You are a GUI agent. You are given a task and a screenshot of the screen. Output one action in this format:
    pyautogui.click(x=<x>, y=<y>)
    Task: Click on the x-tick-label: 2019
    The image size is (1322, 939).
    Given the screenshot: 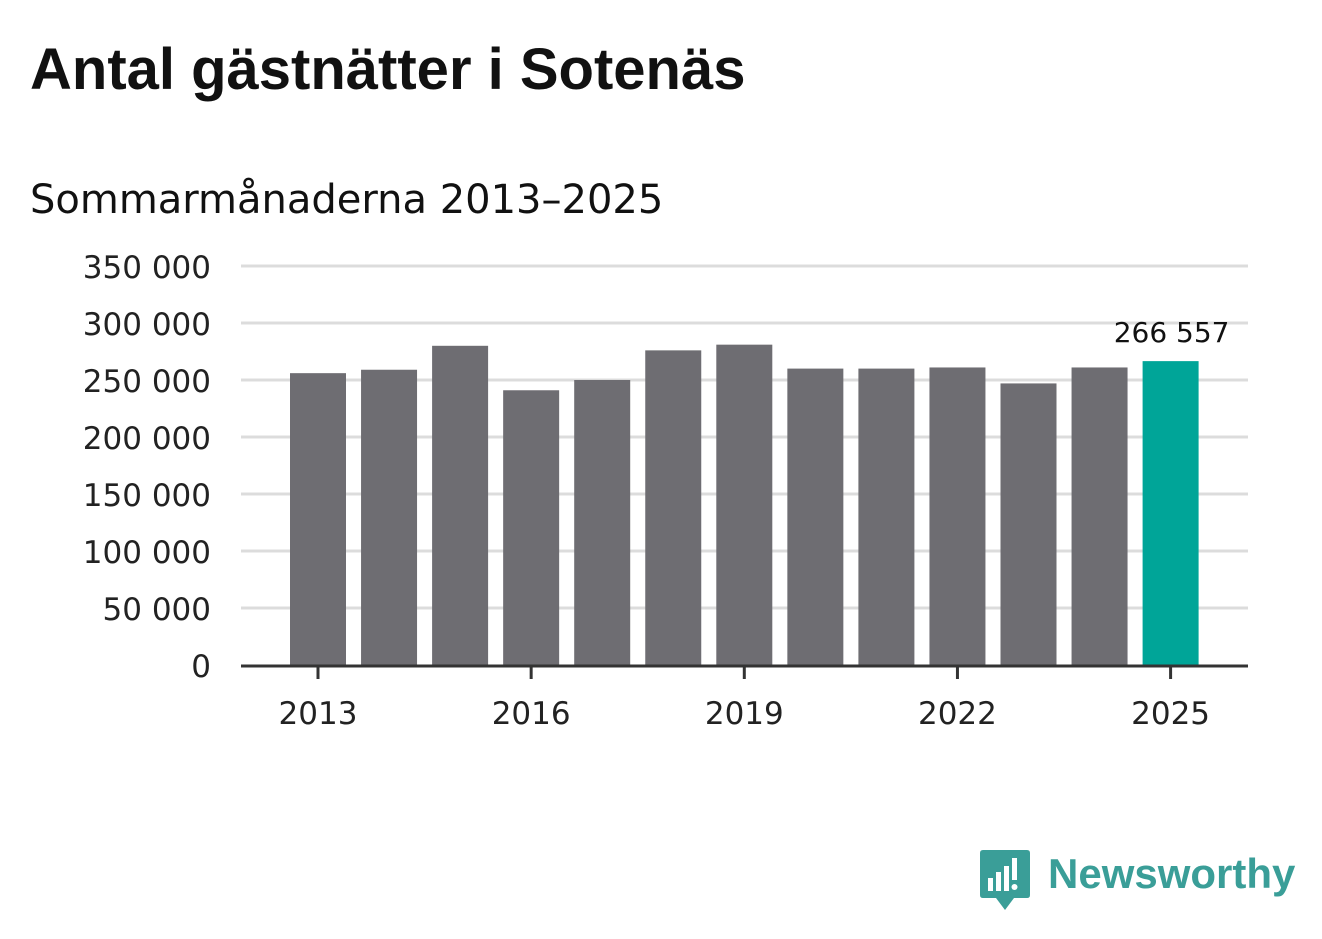 What is the action you would take?
    pyautogui.click(x=744, y=714)
    